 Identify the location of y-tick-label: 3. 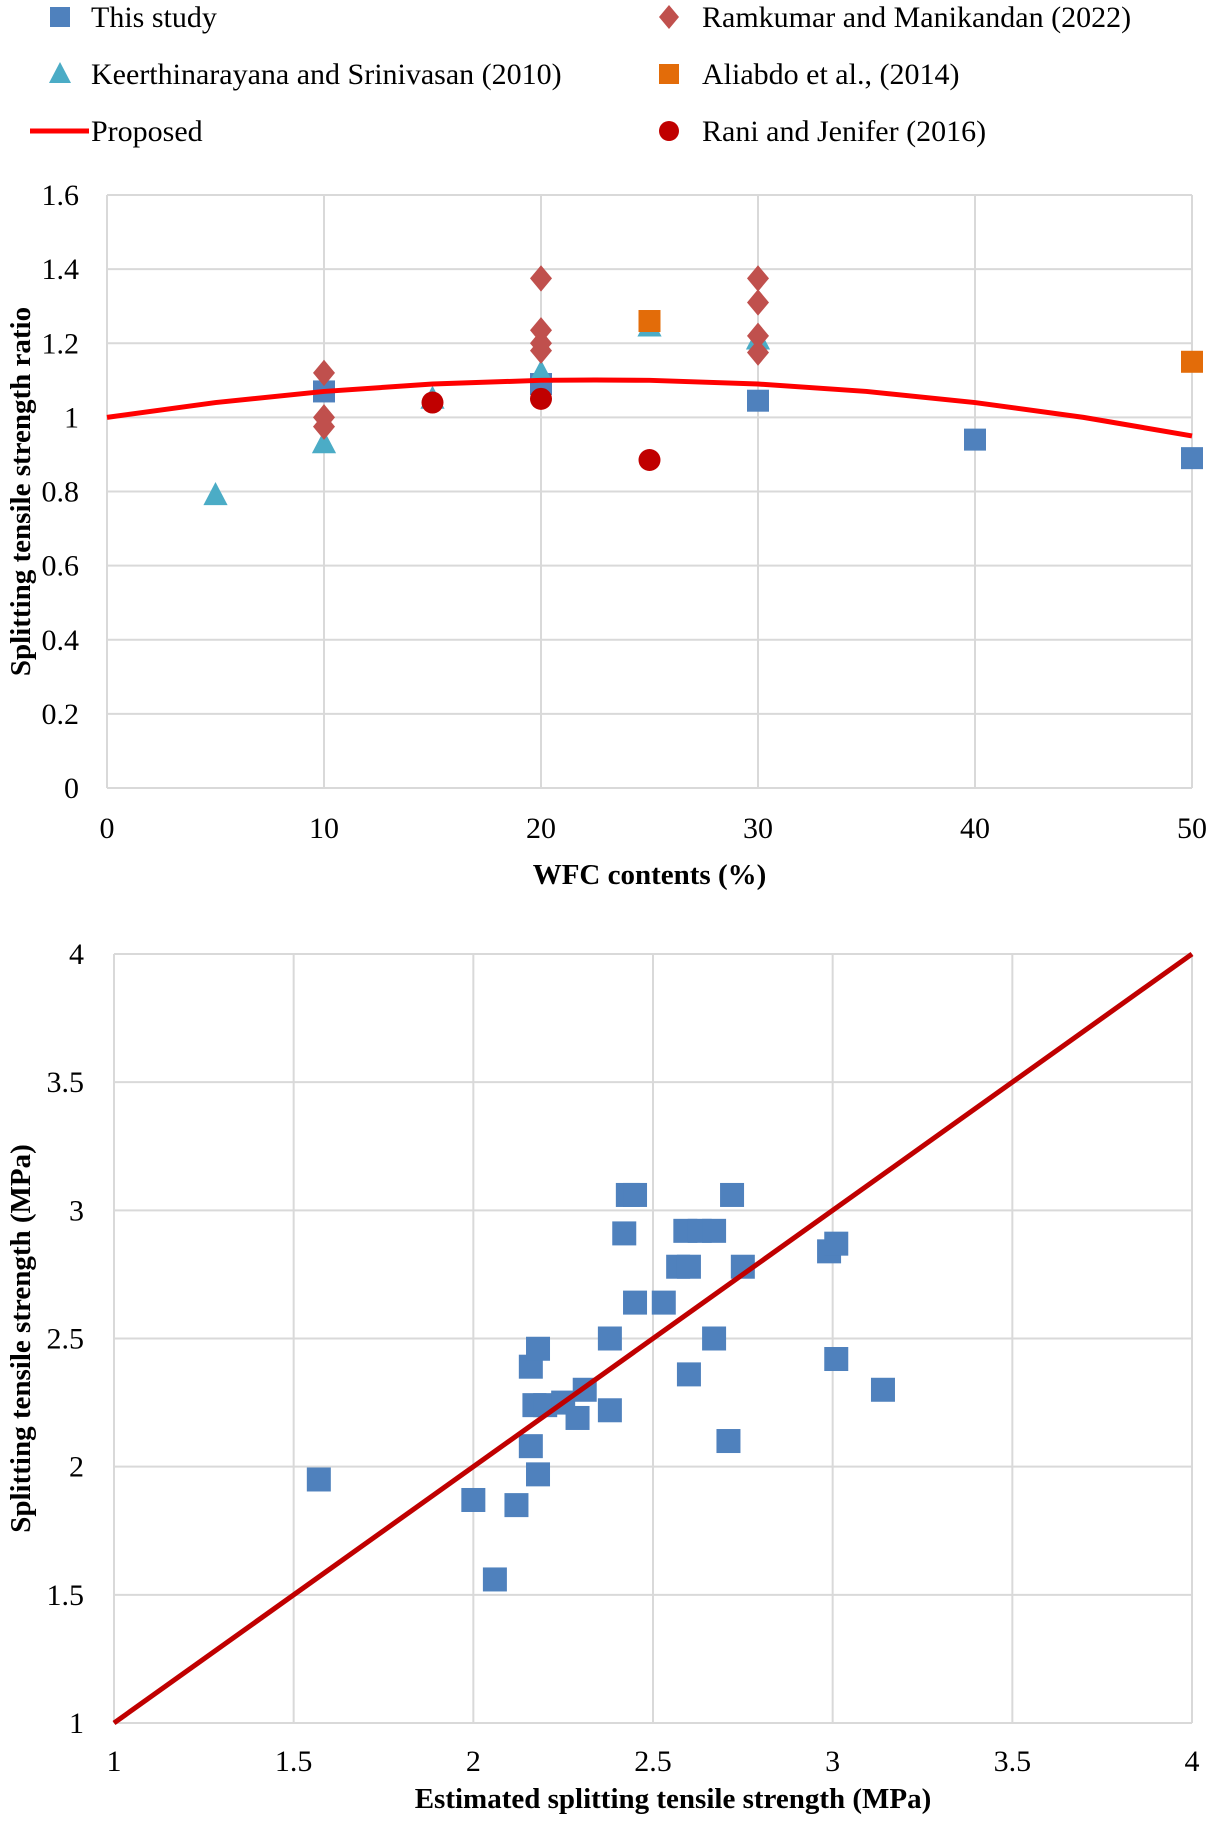
(76, 1210).